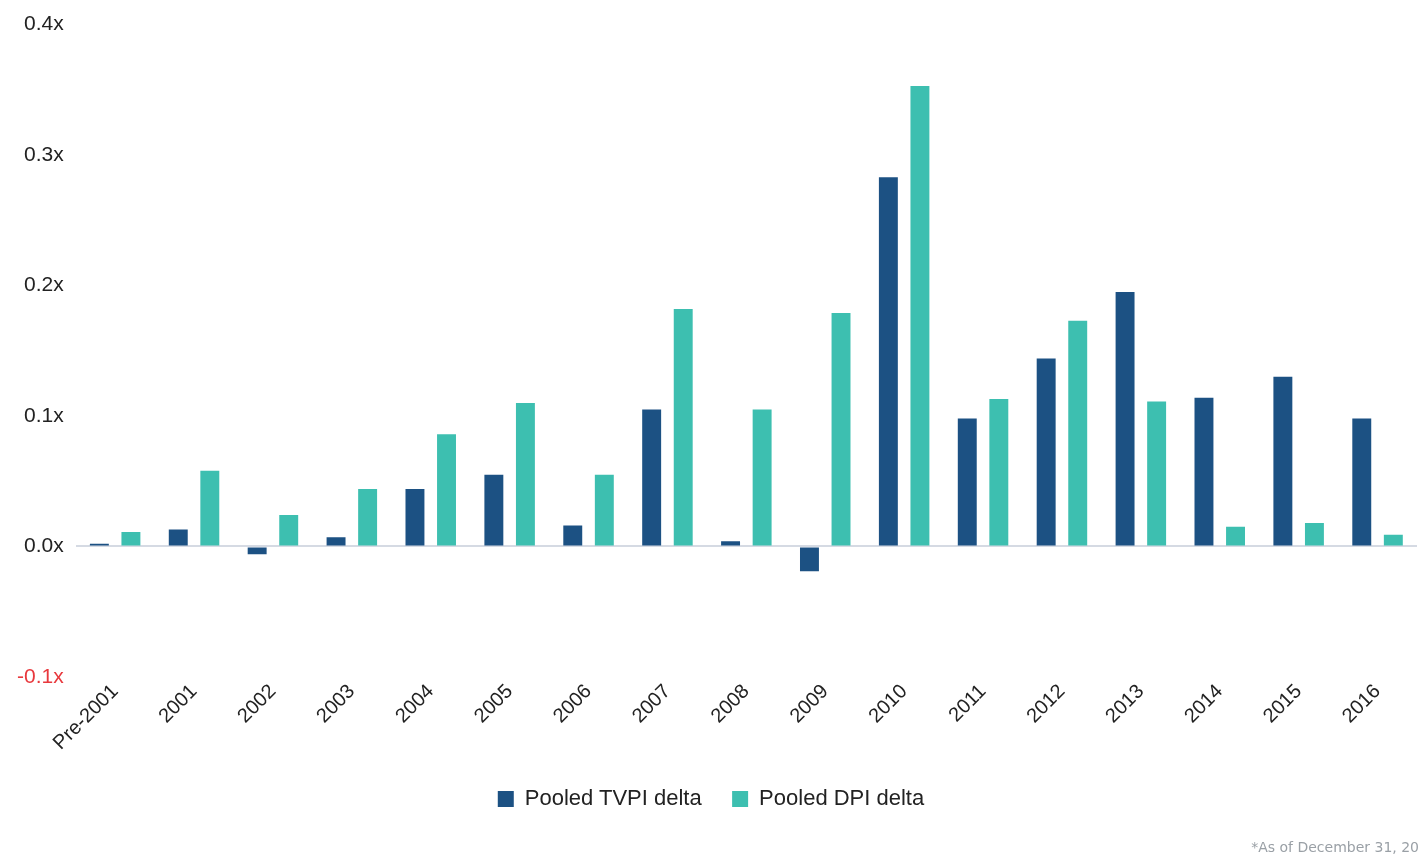 The height and width of the screenshot is (863, 1427). Describe the element at coordinates (1335, 847) in the screenshot. I see `text: *As of December 31, 20` at that location.